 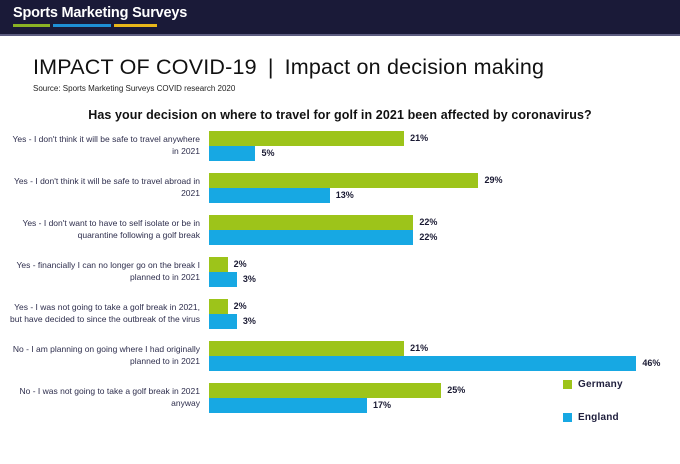 I want to click on value-label: 29%, so click(x=493, y=180).